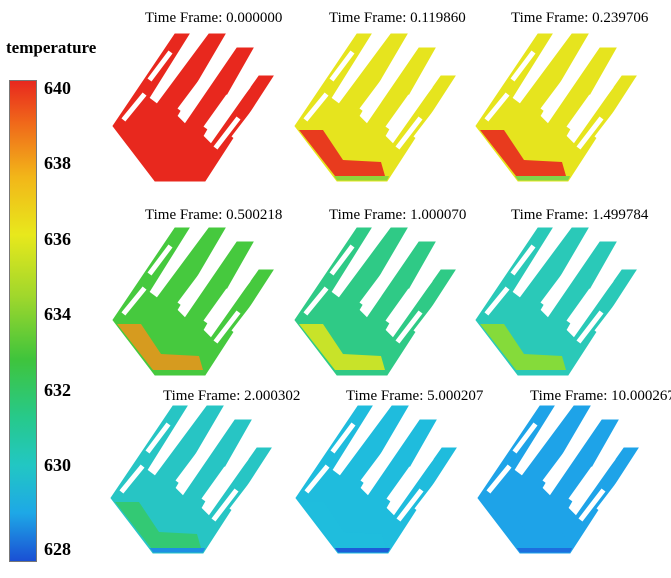 The width and height of the screenshot is (671, 578). I want to click on colorbar-tick-636: 636, so click(57, 239).